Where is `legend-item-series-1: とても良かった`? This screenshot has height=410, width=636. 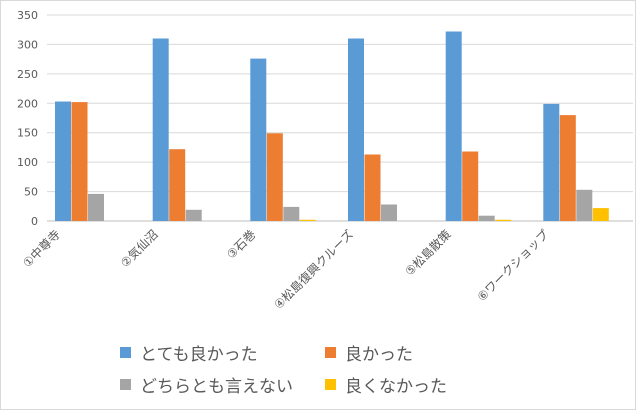 legend-item-series-1: とても良かった is located at coordinates (189, 352).